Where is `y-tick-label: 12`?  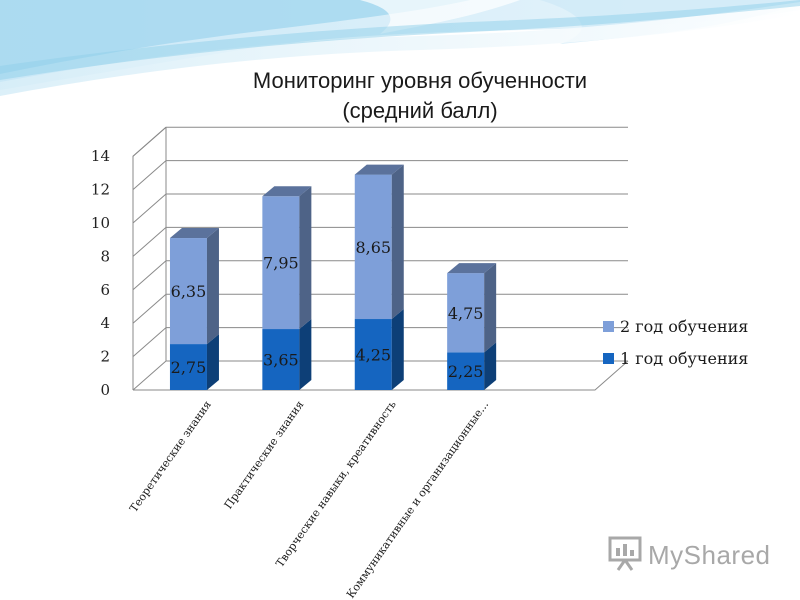 y-tick-label: 12 is located at coordinates (100, 190).